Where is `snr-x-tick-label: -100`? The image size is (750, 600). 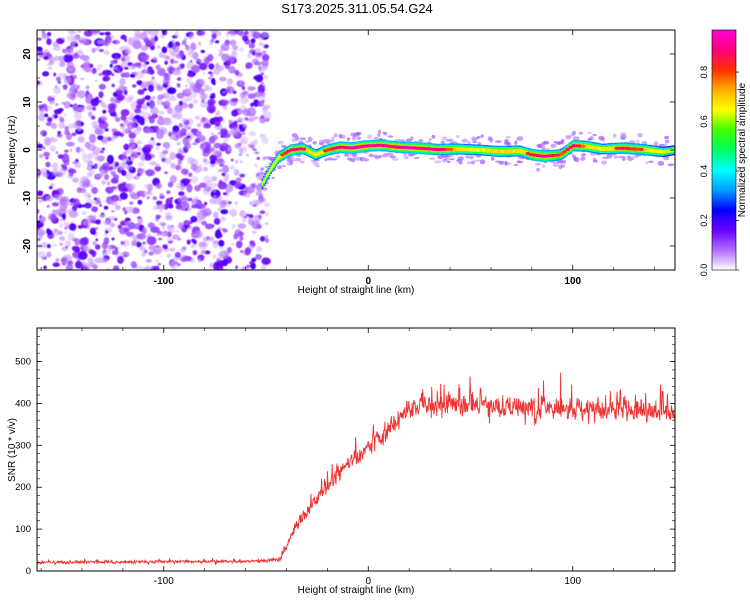
snr-x-tick-label: -100 is located at coordinates (164, 581).